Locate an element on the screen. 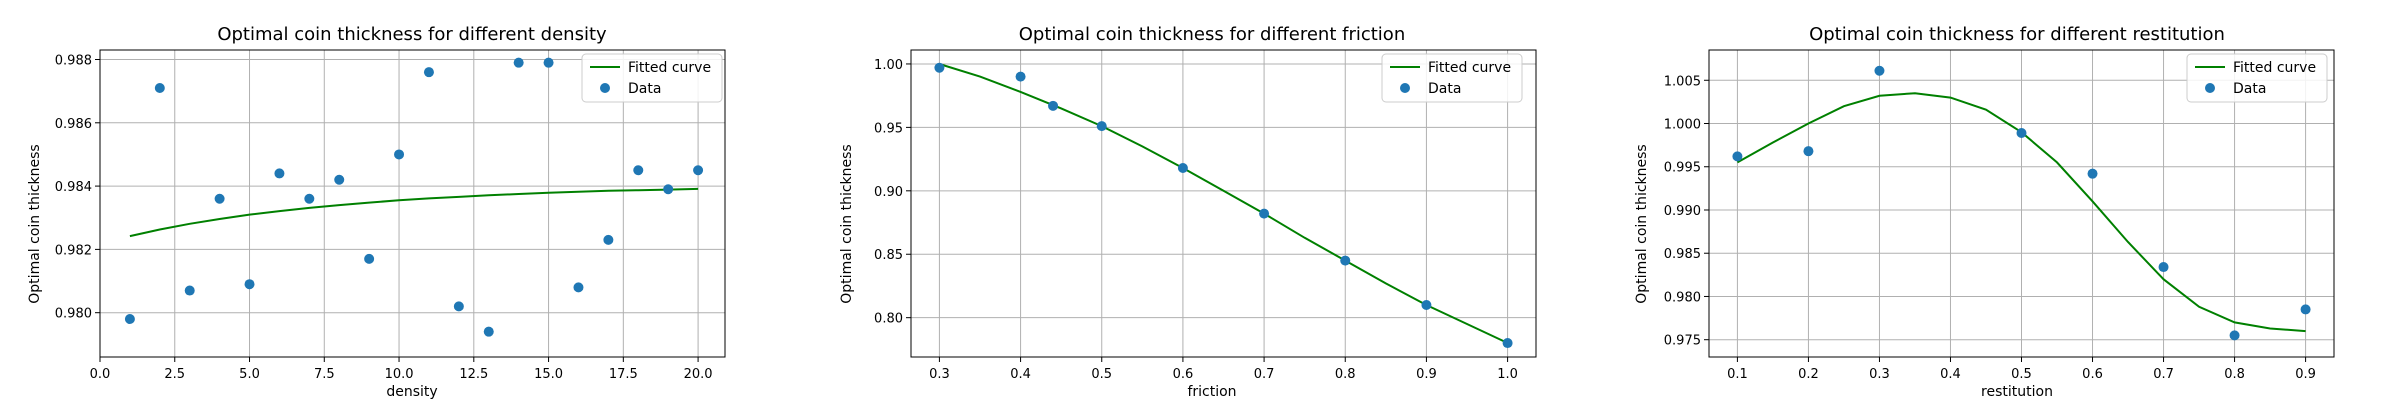 This screenshot has width=2400, height=400. y-tick-label: 0.975 is located at coordinates (1682, 341).